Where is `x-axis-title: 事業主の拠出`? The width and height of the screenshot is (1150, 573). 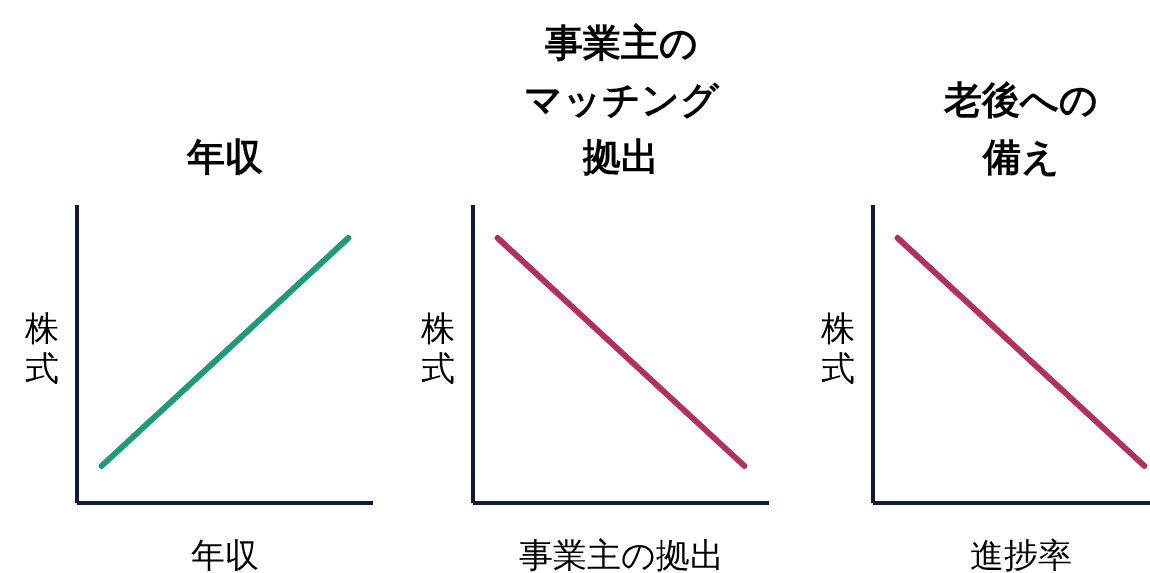
x-axis-title: 事業主の拠出 is located at coordinates (621, 554).